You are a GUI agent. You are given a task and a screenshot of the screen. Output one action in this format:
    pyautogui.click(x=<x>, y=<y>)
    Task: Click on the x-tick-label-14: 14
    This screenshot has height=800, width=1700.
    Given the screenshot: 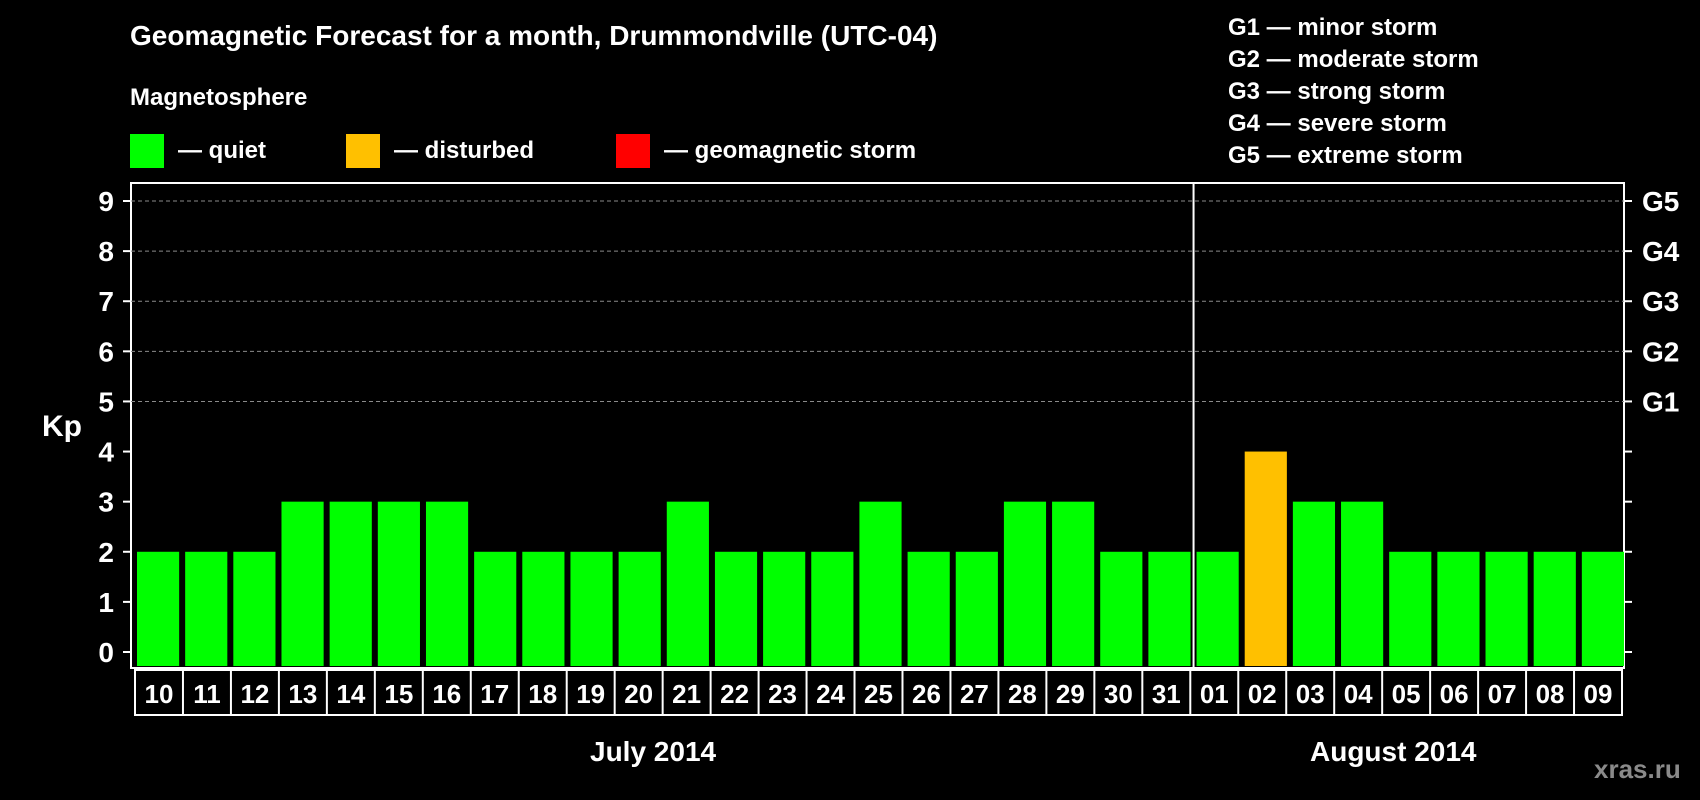 What is the action you would take?
    pyautogui.click(x=350, y=694)
    